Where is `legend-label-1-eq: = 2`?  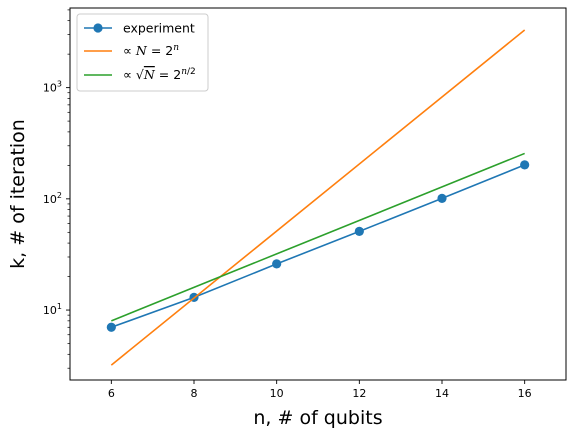 legend-label-1-eq: = 2 is located at coordinates (160, 50).